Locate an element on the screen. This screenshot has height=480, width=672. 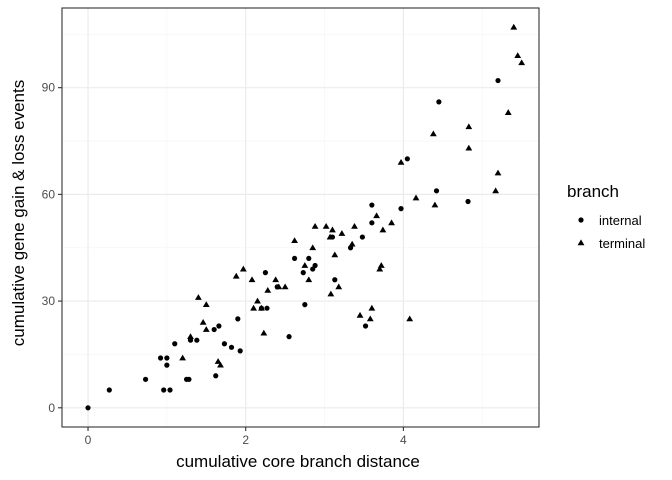
x-tick-label: 4 is located at coordinates (403, 440).